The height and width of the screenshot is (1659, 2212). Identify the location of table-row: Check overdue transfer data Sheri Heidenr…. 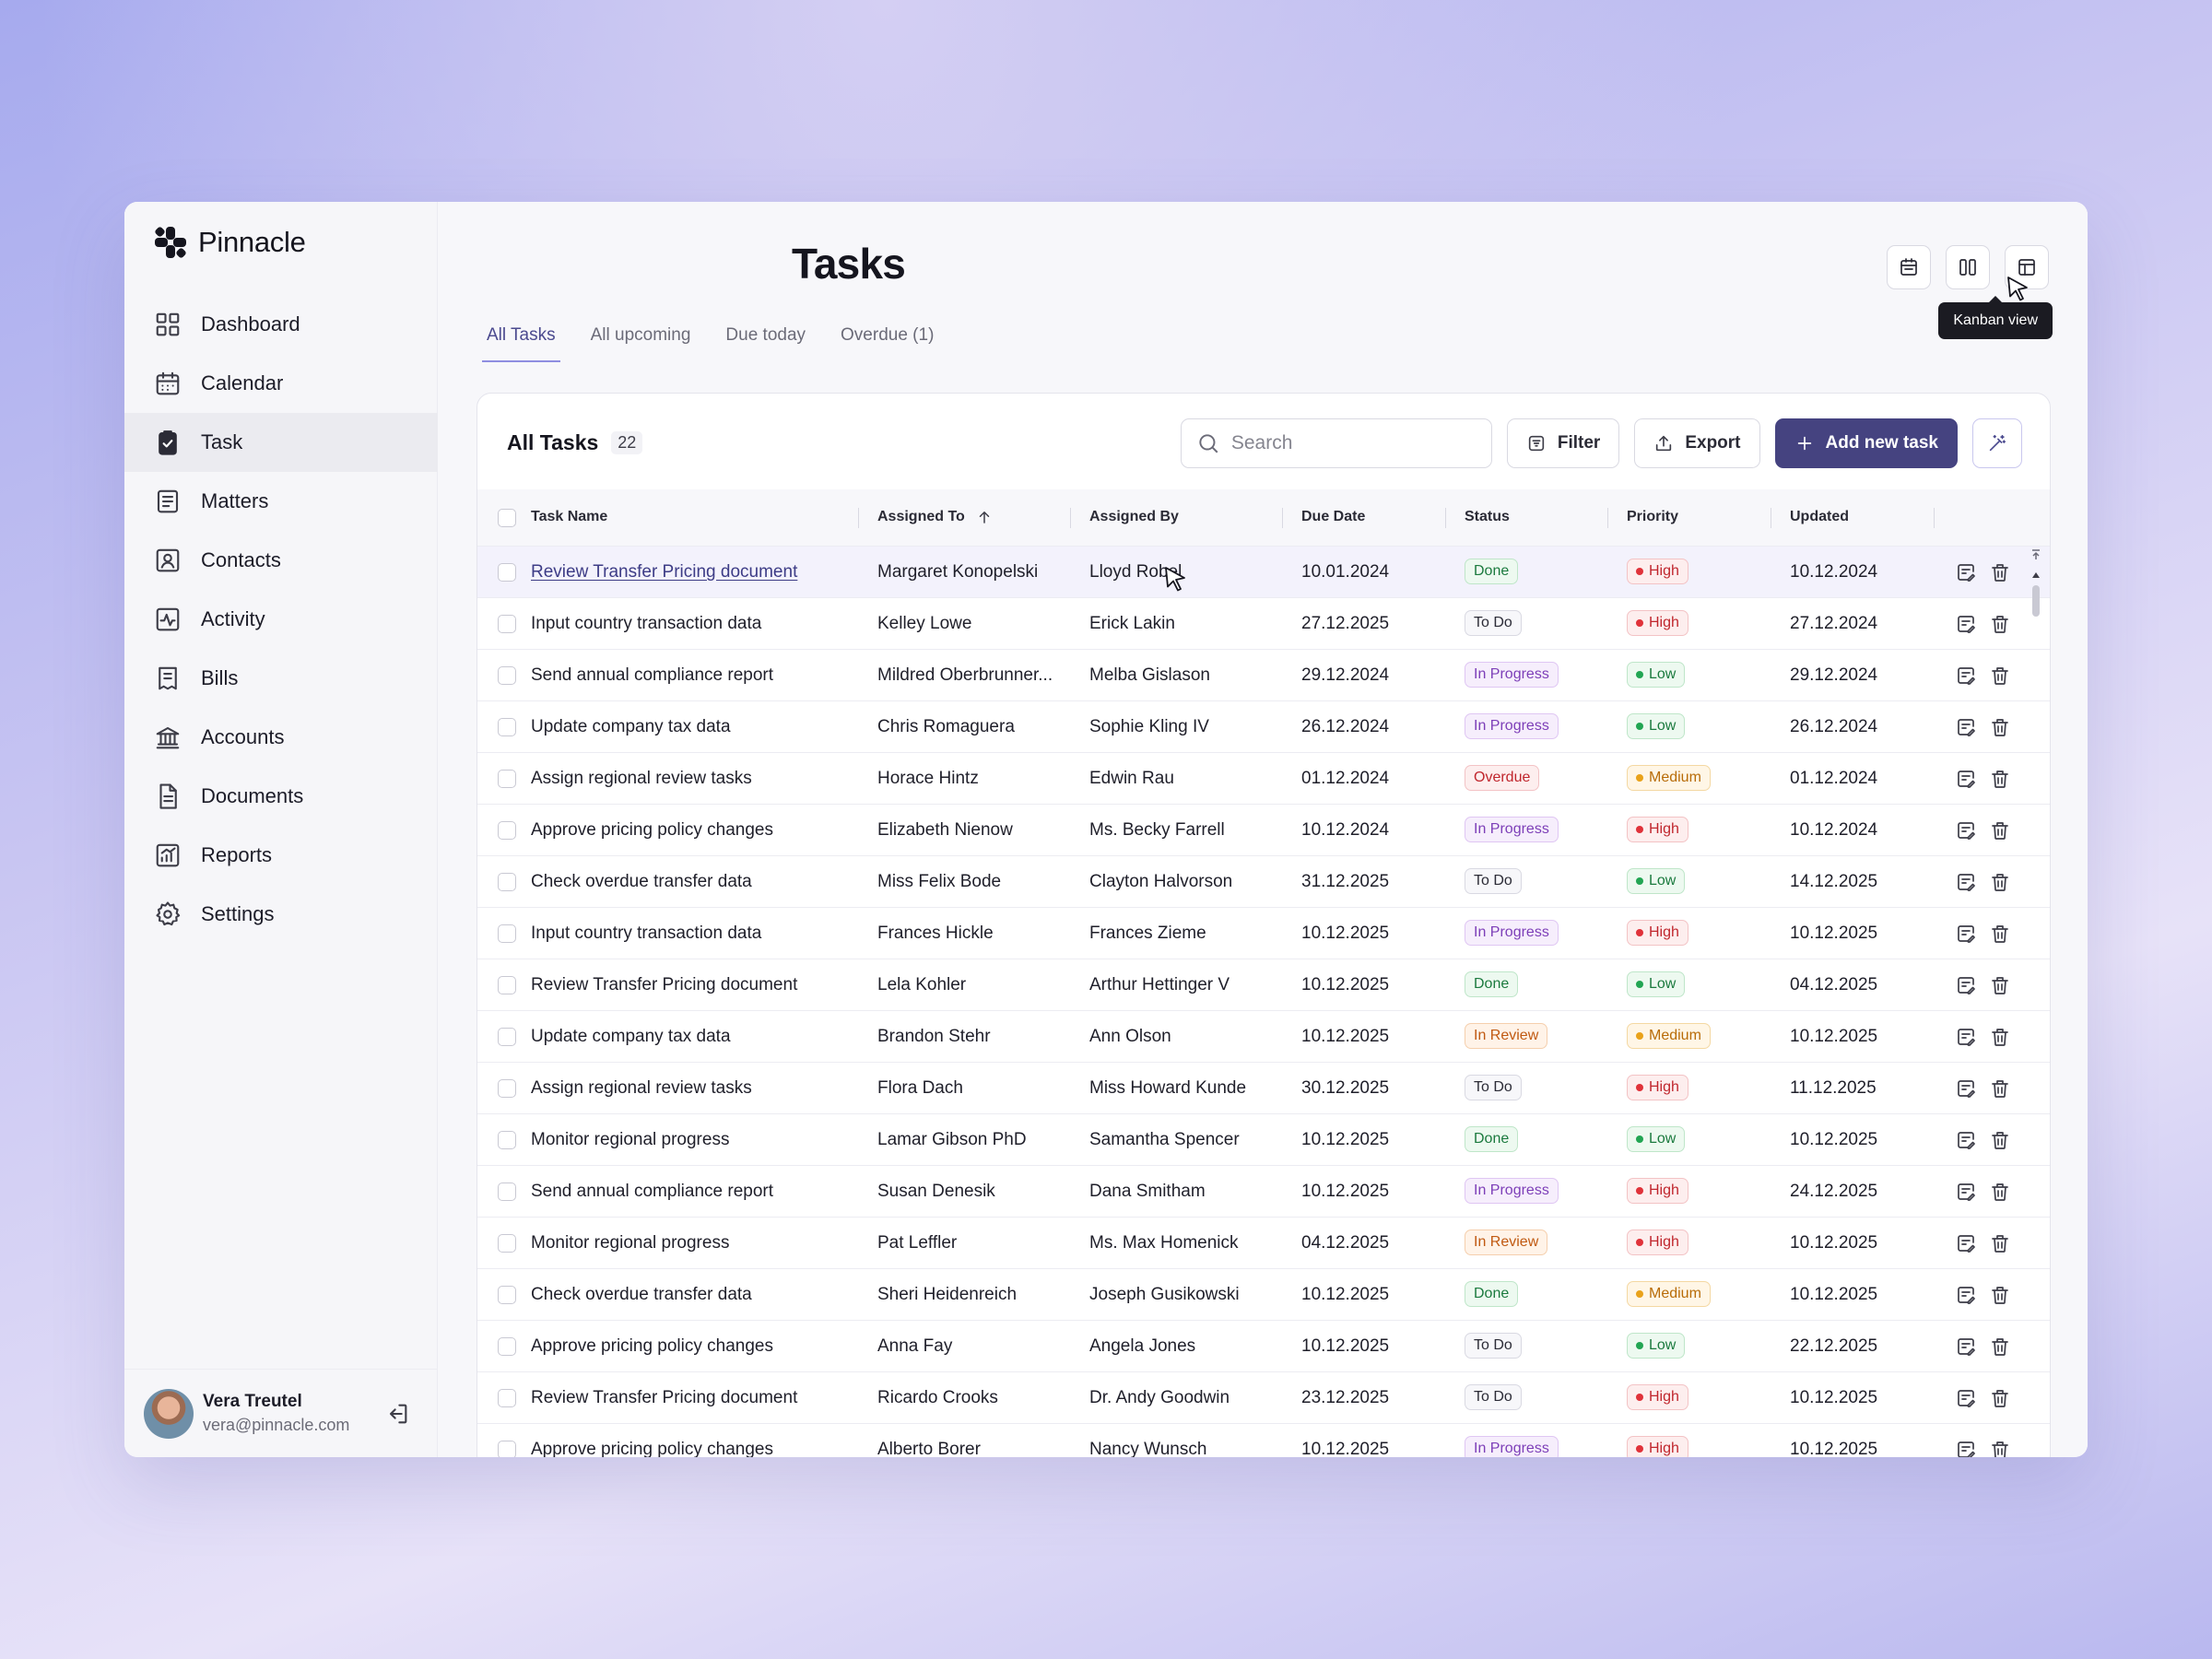
(1263, 1295).